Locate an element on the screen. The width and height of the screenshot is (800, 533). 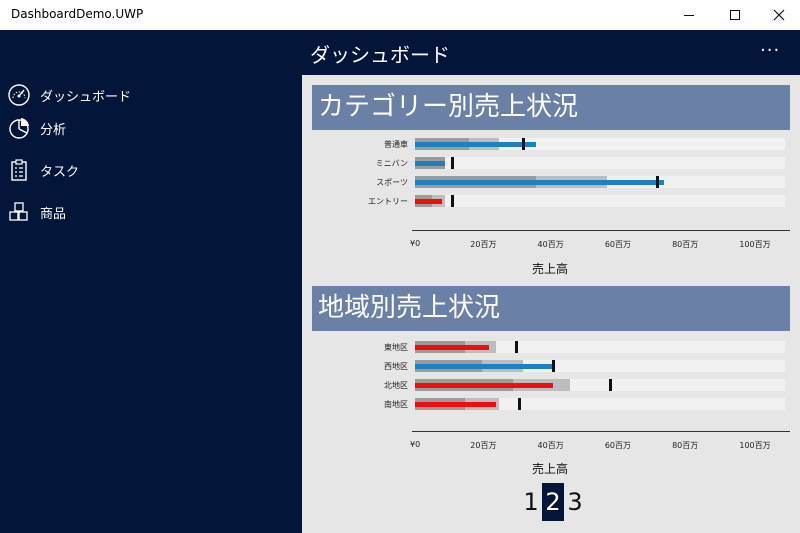
page-title: ダッシュボード is located at coordinates (380, 55).